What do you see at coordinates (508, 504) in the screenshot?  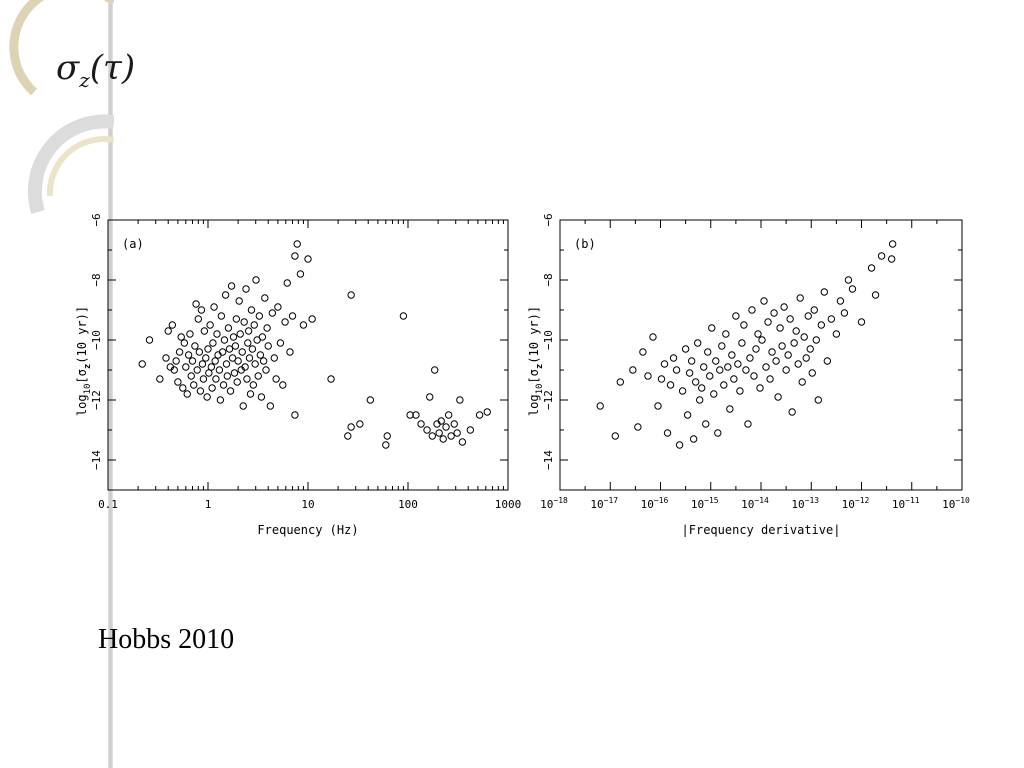 I see `x-tick-label: 1000` at bounding box center [508, 504].